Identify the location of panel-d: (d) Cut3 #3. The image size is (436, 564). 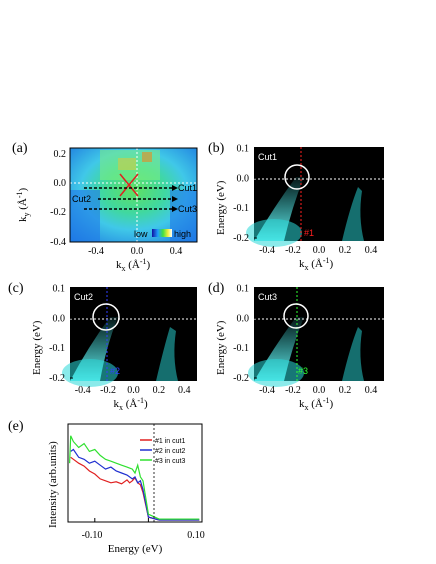
(296, 334).